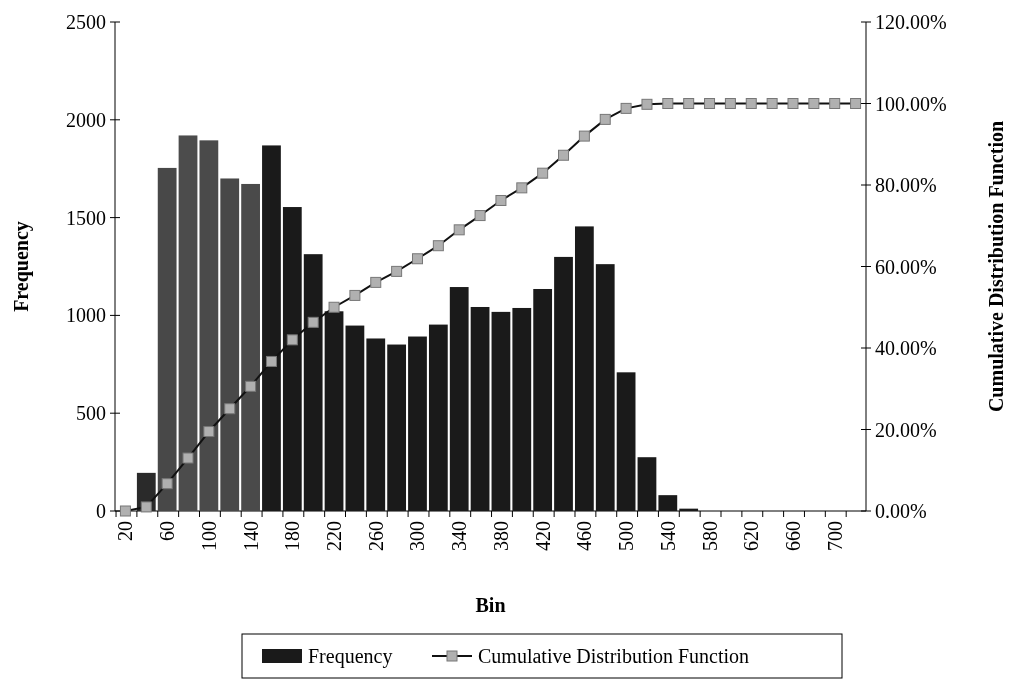  Describe the element at coordinates (250, 536) in the screenshot. I see `x-tick-label: 140` at that location.